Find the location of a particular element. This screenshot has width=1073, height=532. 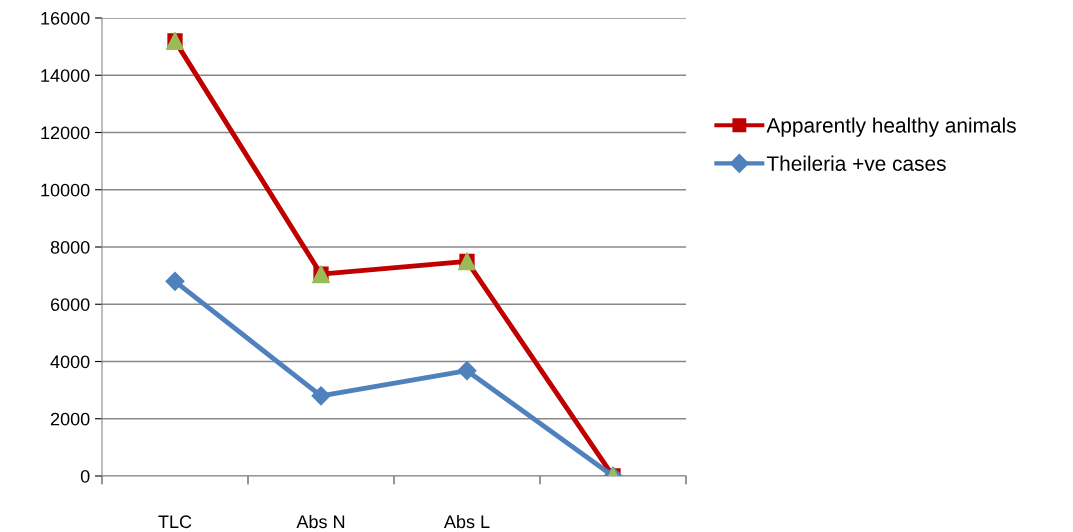

y-tick-label: 10000 is located at coordinates (65, 190).